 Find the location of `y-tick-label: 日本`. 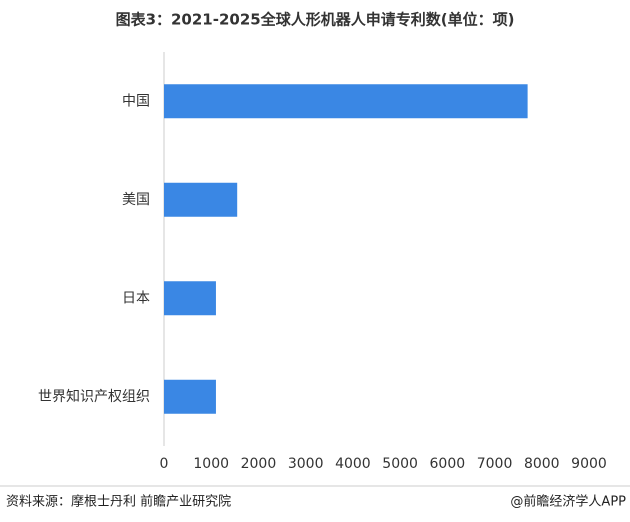

y-tick-label: 日本 is located at coordinates (136, 298).